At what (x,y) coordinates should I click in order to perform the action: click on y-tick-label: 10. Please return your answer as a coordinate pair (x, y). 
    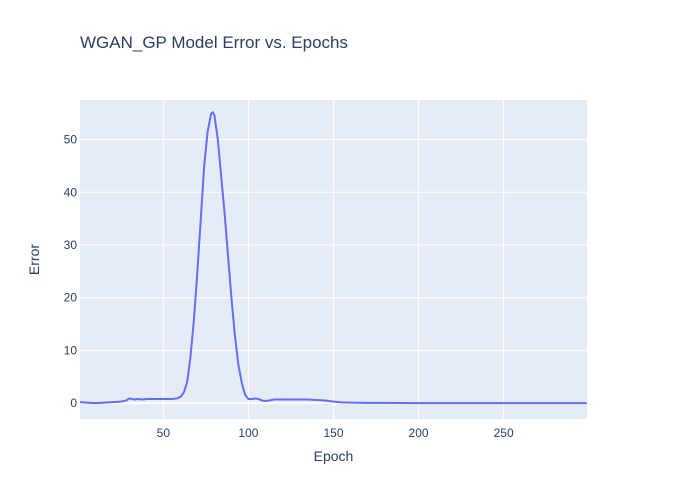
    Looking at the image, I should click on (71, 350).